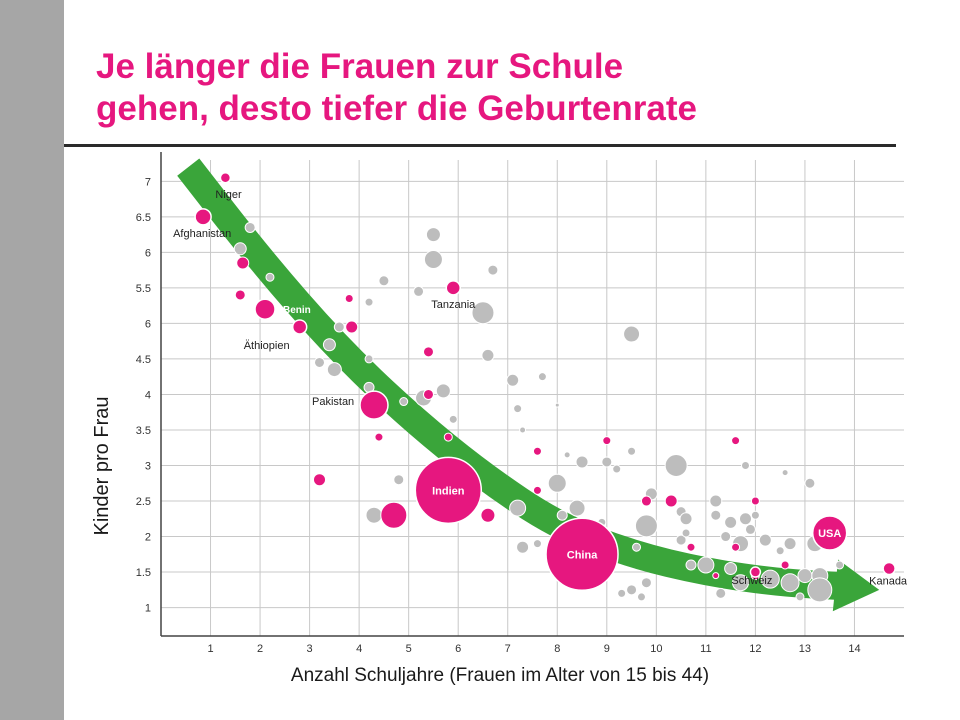 The width and height of the screenshot is (960, 720). Describe the element at coordinates (299, 327) in the screenshot. I see `point-äthiopien` at that location.